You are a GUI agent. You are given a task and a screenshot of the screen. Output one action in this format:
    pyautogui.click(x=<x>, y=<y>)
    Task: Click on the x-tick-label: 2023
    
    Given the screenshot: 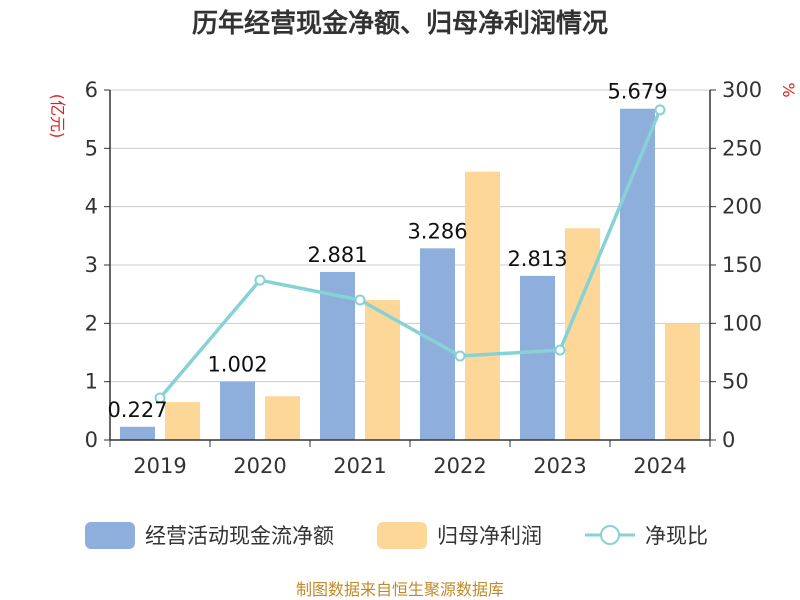 What is the action you would take?
    pyautogui.click(x=559, y=466)
    